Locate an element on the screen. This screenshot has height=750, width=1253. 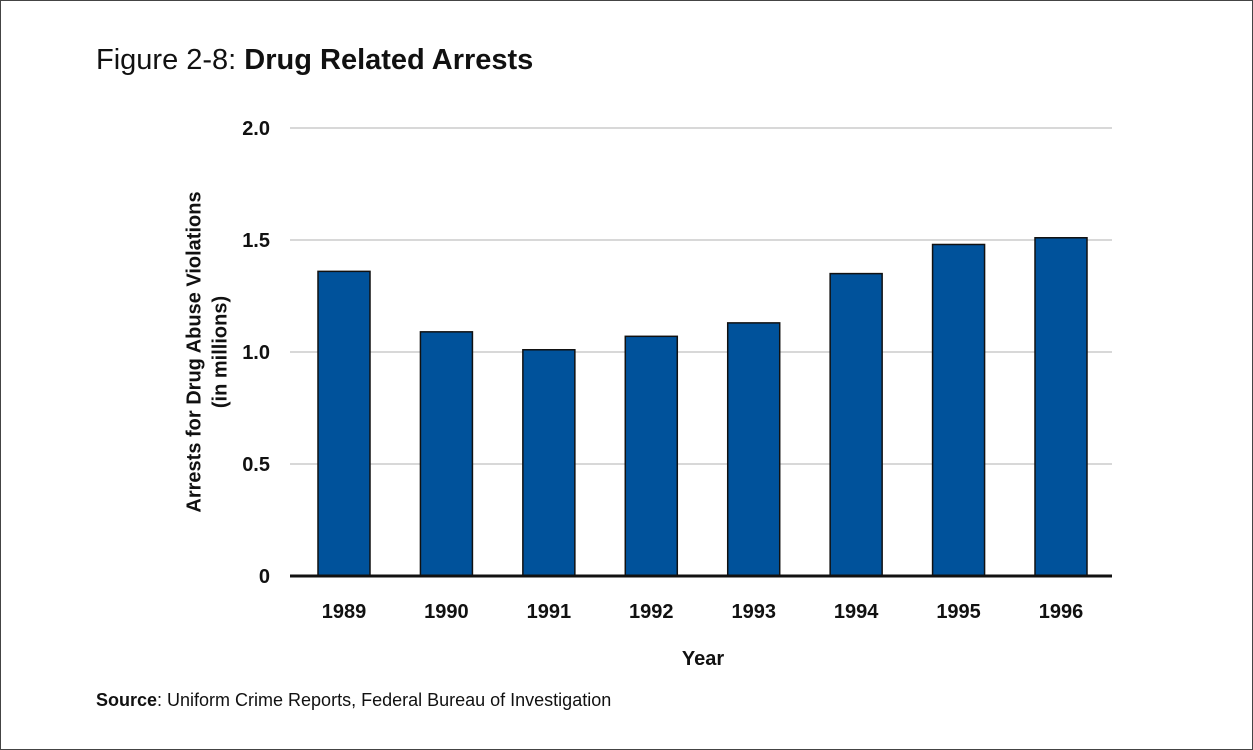
x-tick-label: 1991 is located at coordinates (549, 612).